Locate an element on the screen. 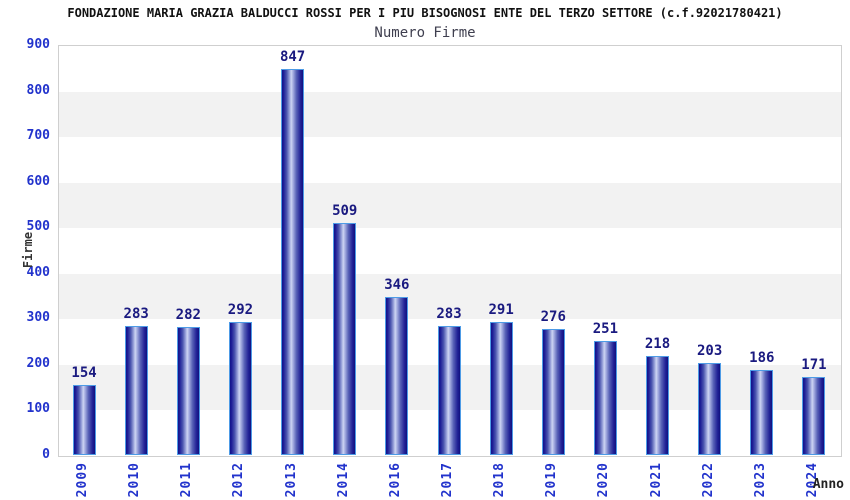  x-tick-label: 2014 is located at coordinates (343, 480).